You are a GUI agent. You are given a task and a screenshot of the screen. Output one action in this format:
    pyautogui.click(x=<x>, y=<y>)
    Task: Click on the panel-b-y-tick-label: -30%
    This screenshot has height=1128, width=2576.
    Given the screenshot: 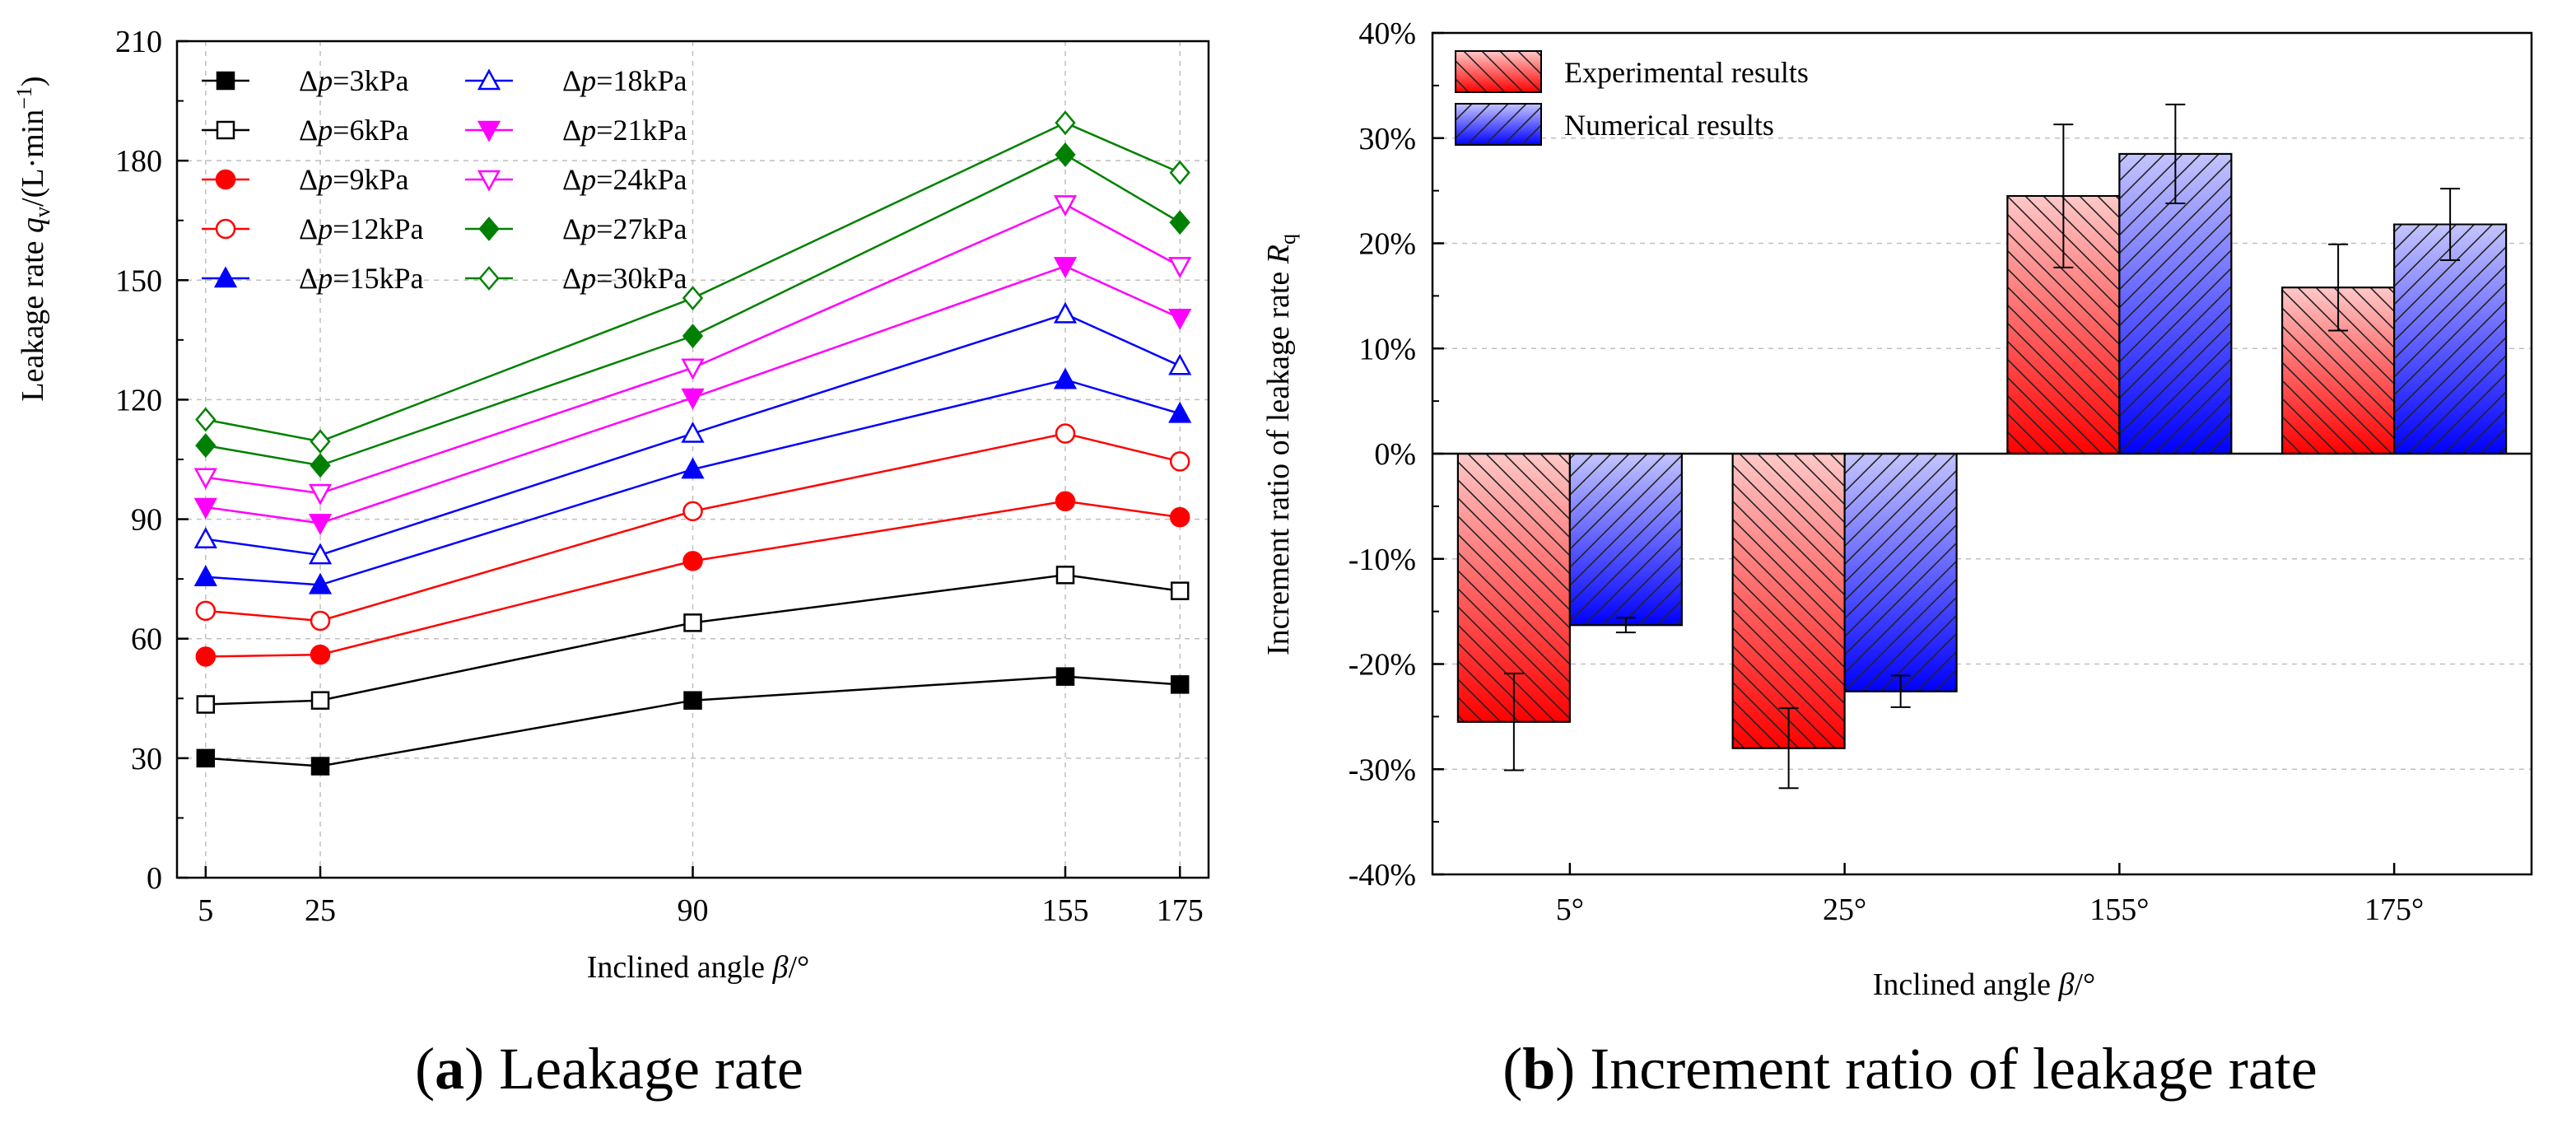 What is the action you would take?
    pyautogui.click(x=1382, y=770)
    